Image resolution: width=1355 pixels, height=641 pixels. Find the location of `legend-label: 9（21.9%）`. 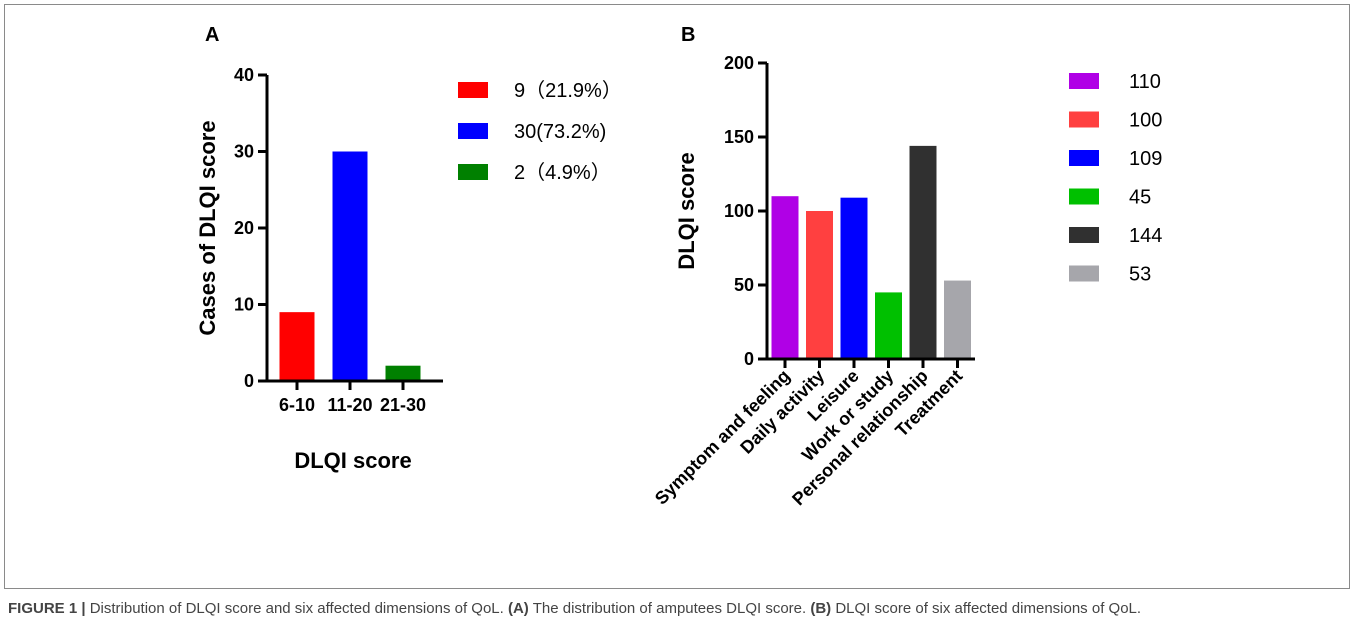

legend-label: 9（21.9%） is located at coordinates (568, 90).